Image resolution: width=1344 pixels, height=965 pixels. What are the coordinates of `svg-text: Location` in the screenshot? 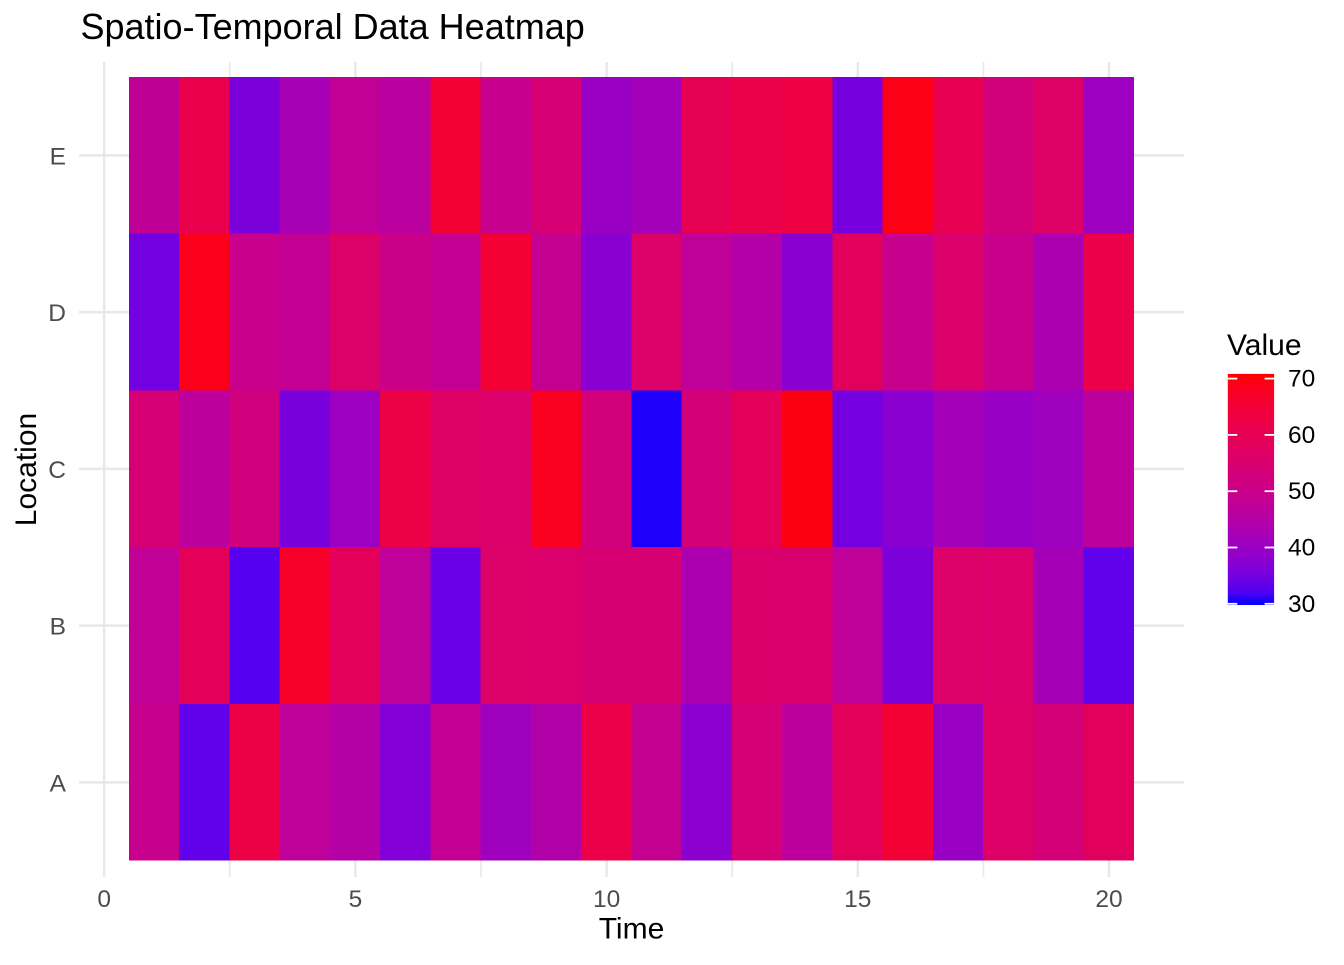 It's located at (26, 469).